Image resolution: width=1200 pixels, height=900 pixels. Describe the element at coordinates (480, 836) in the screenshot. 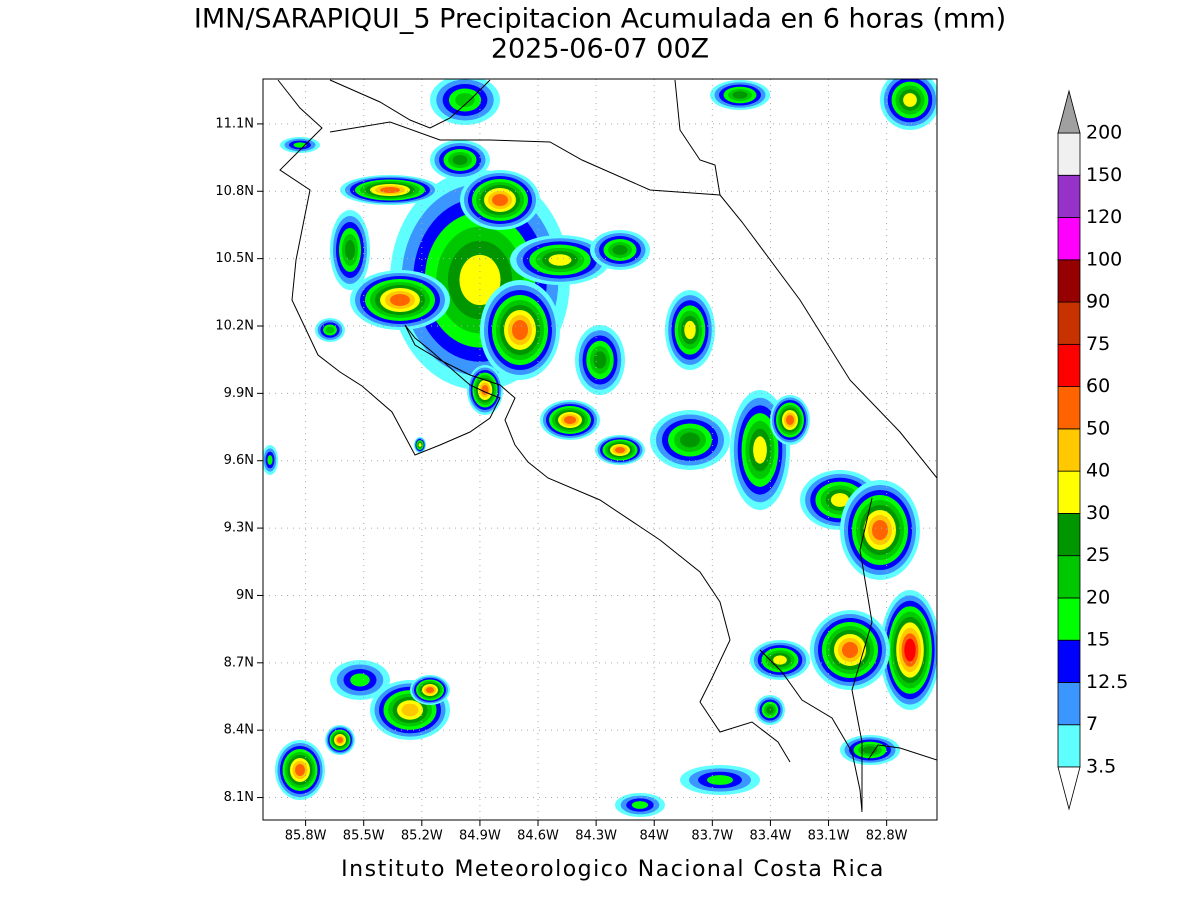

I see `x-tick-label: 84.9W` at that location.